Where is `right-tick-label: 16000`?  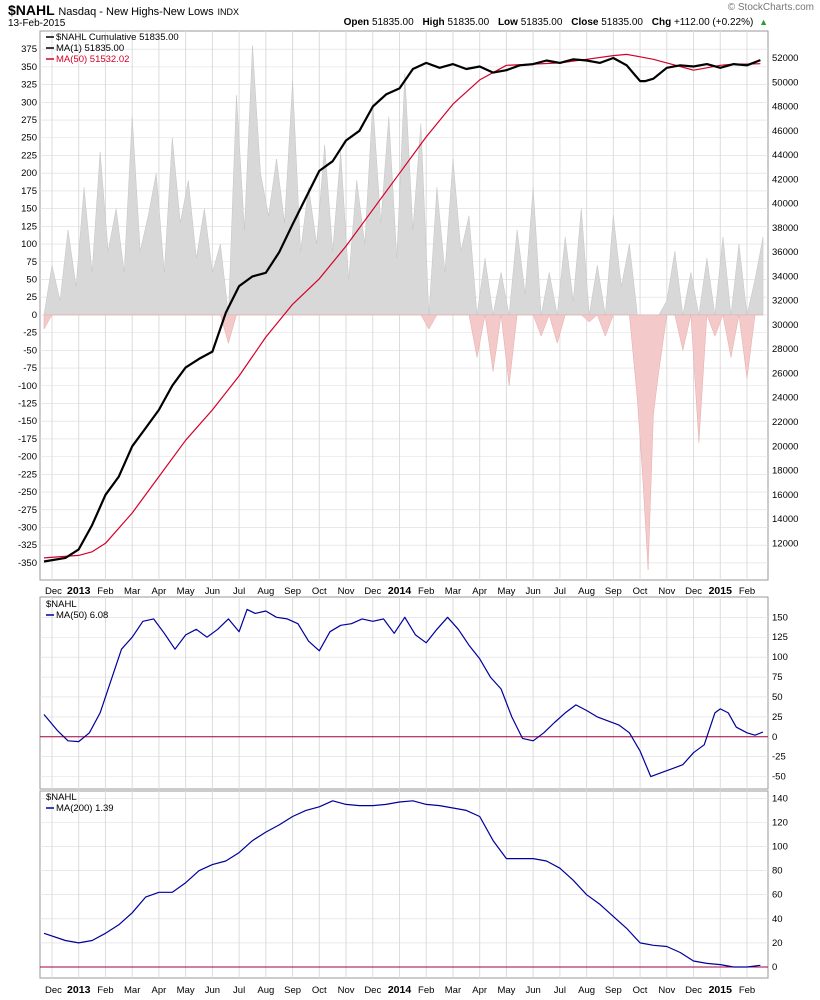 right-tick-label: 16000 is located at coordinates (785, 495).